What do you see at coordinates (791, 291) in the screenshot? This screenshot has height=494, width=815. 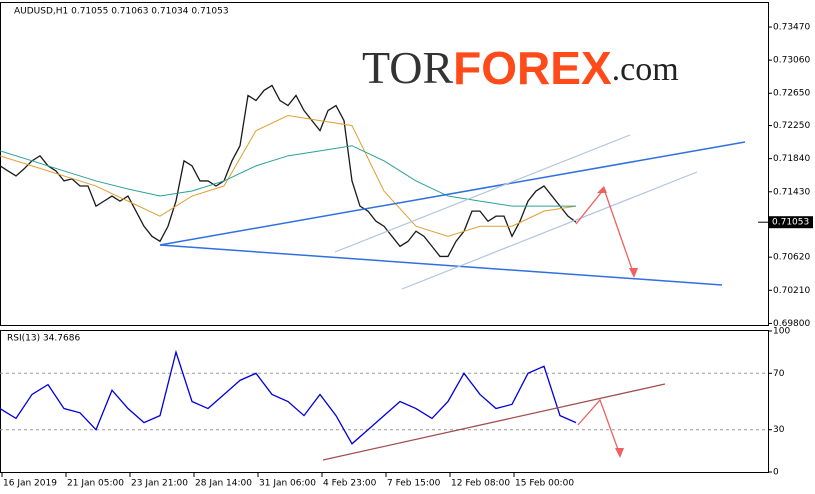 I see `y-tick-label: 0.70210` at bounding box center [791, 291].